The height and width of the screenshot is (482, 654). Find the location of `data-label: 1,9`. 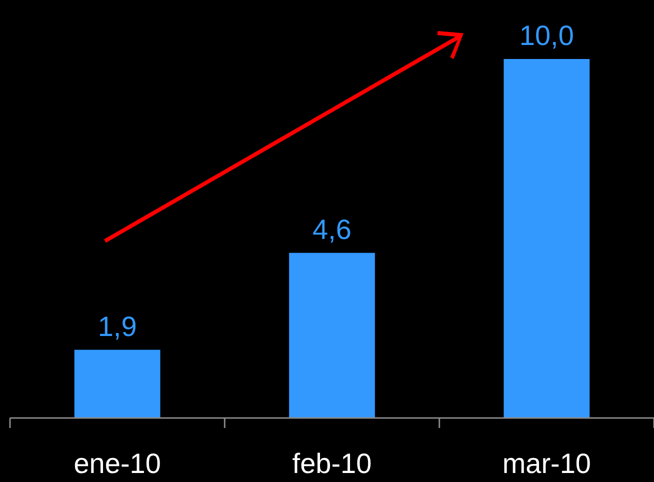

data-label: 1,9 is located at coordinates (117, 326).